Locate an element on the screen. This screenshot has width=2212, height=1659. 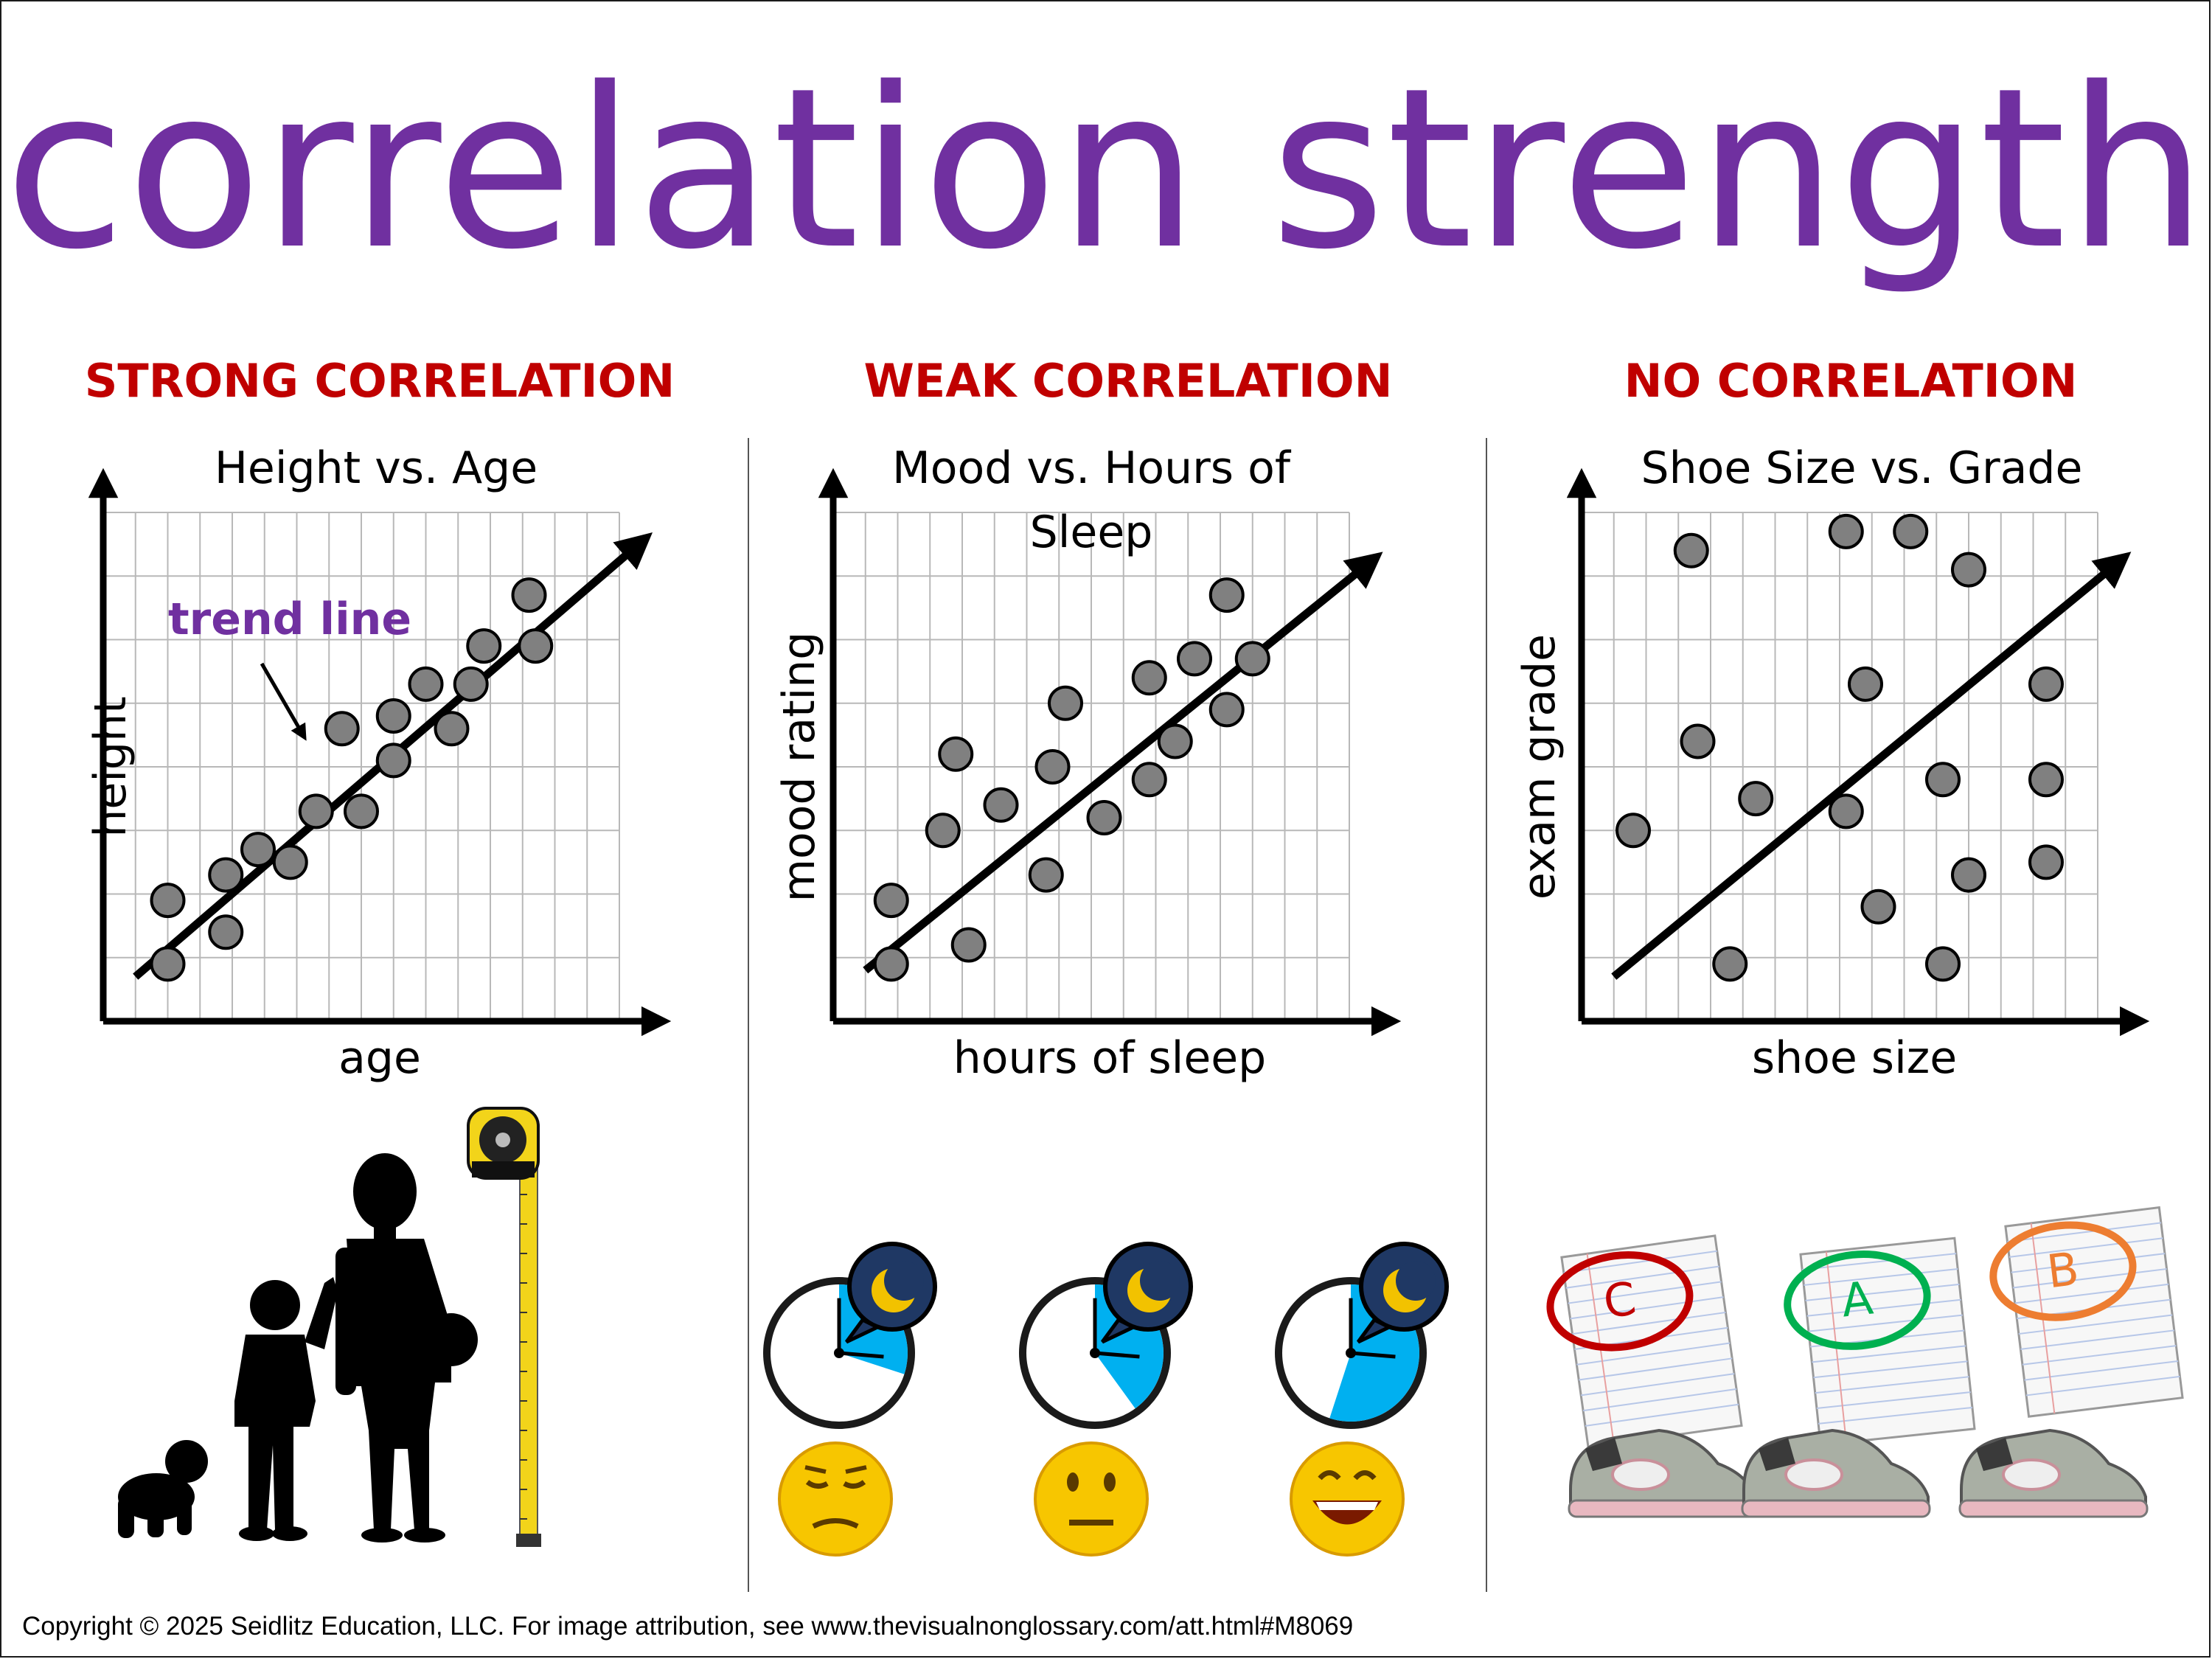
baby-silhouette is located at coordinates (163, 1489).